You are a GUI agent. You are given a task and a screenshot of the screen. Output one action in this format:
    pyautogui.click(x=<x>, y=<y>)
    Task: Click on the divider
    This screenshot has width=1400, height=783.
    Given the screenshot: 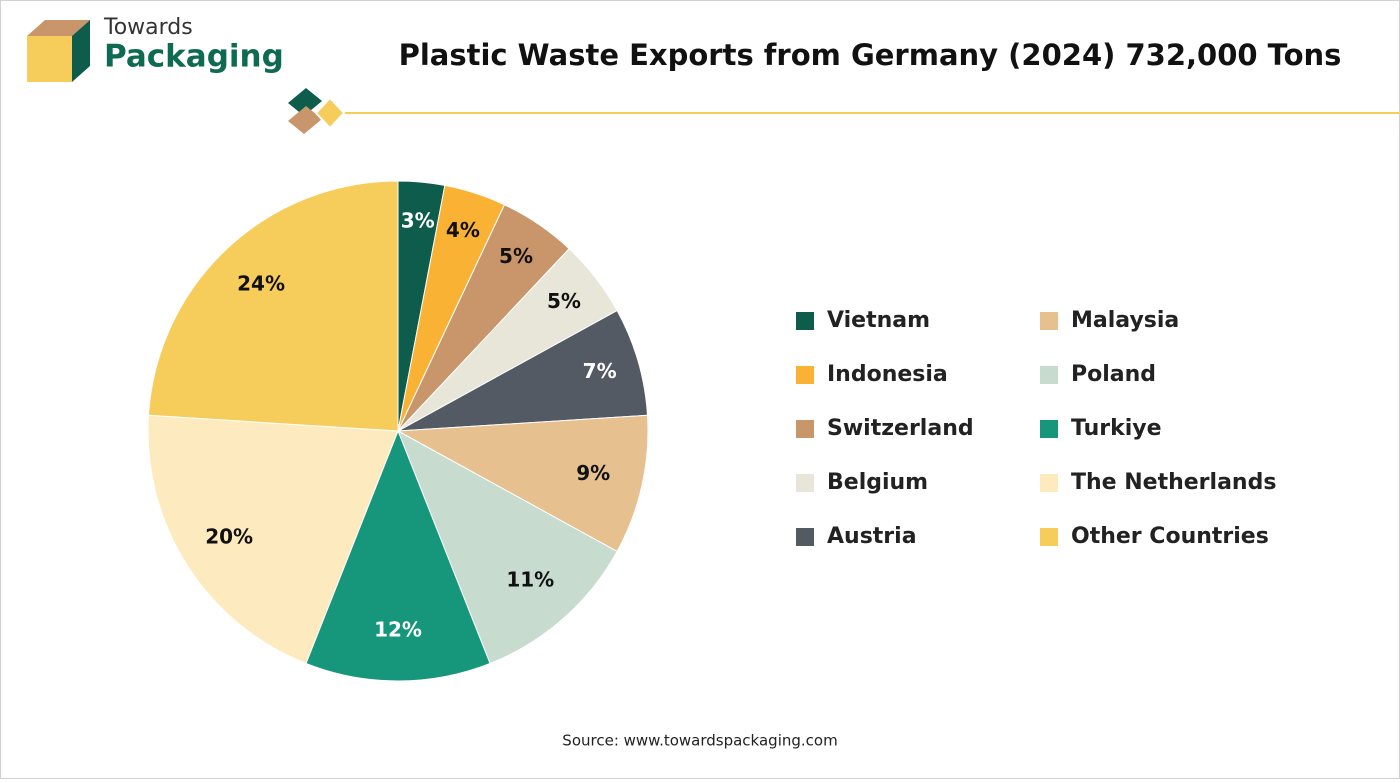 What is the action you would take?
    pyautogui.click(x=844, y=111)
    